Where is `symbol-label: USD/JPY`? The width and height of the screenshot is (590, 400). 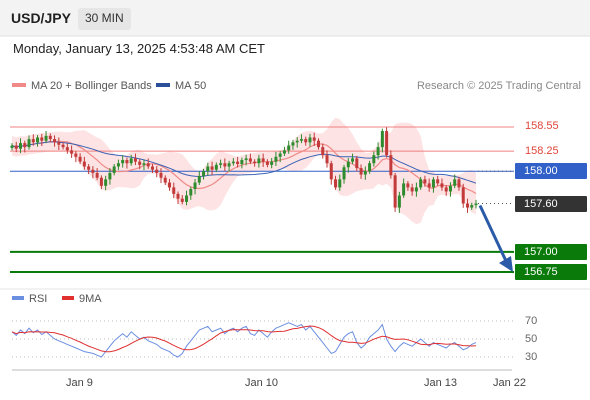
symbol-label: USD/JPY is located at coordinates (41, 18).